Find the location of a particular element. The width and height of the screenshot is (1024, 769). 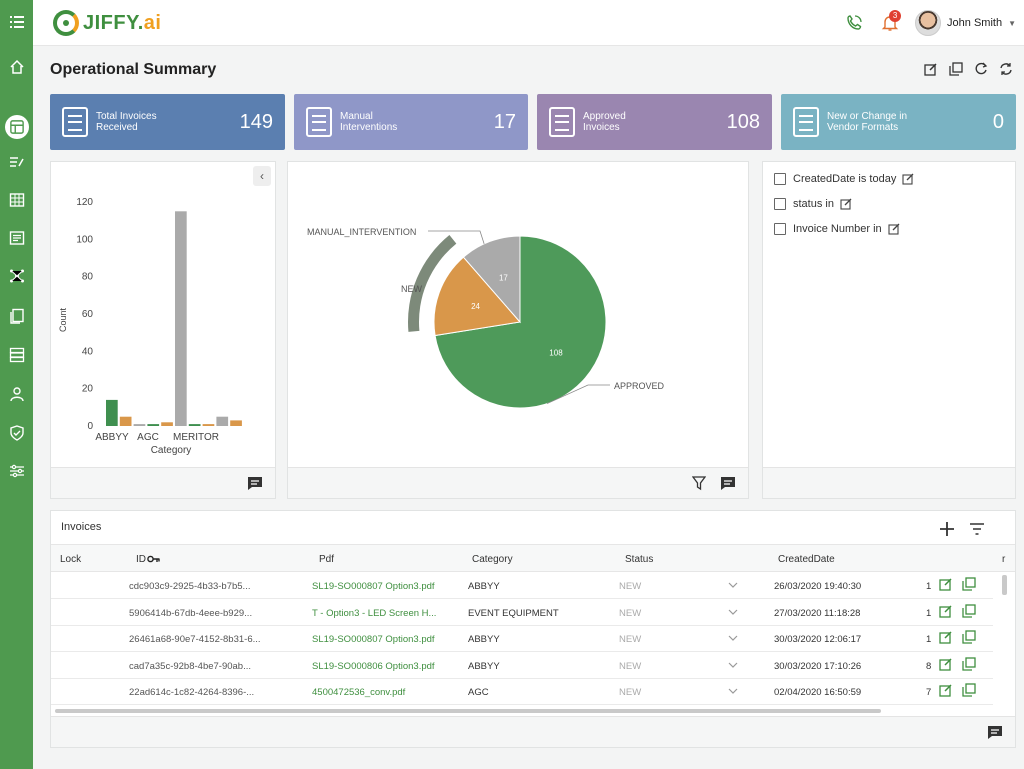

column-header-created-date: CreatedDate is located at coordinates (806, 559).